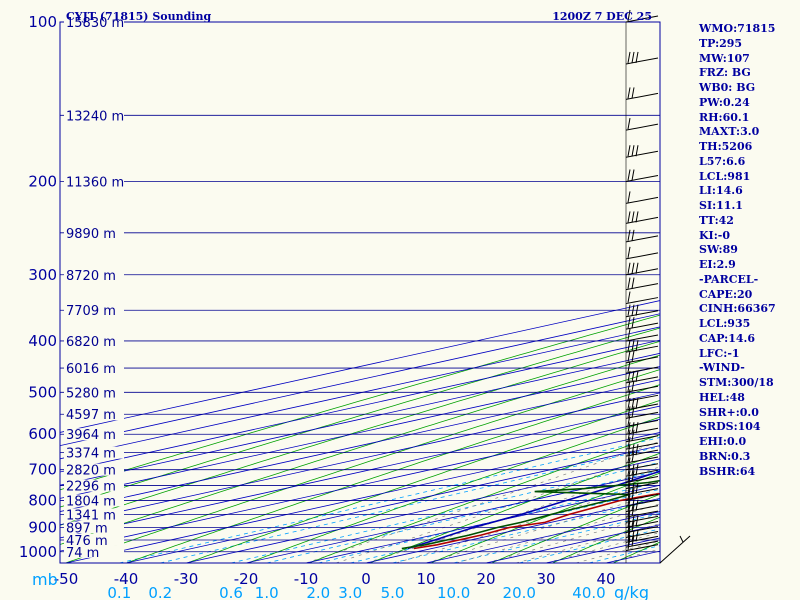  What do you see at coordinates (42, 275) in the screenshot?
I see `pressure-tick-label: 300` at bounding box center [42, 275].